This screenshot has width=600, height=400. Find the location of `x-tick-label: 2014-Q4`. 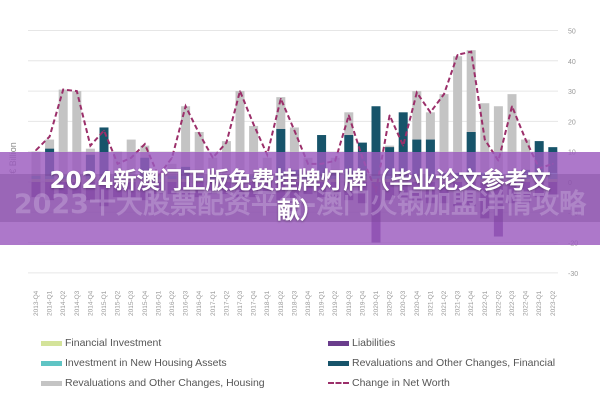

x-tick-label: 2014-Q4 is located at coordinates (90, 303).